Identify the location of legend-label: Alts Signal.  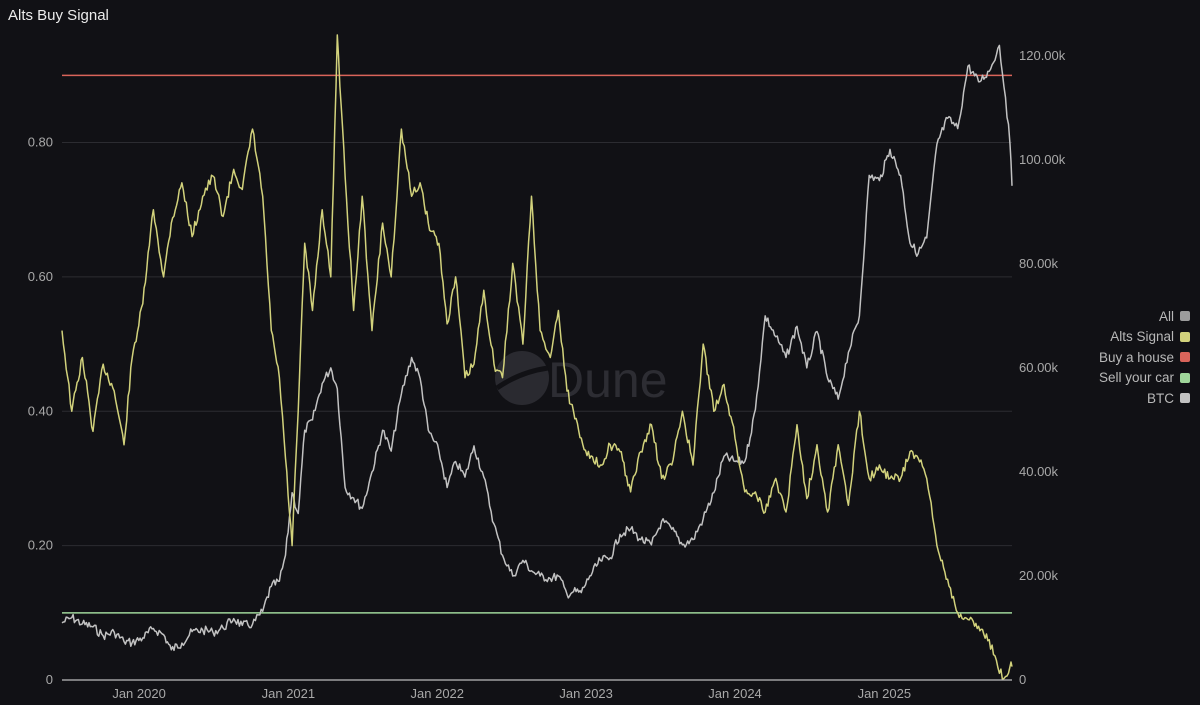
(1142, 337).